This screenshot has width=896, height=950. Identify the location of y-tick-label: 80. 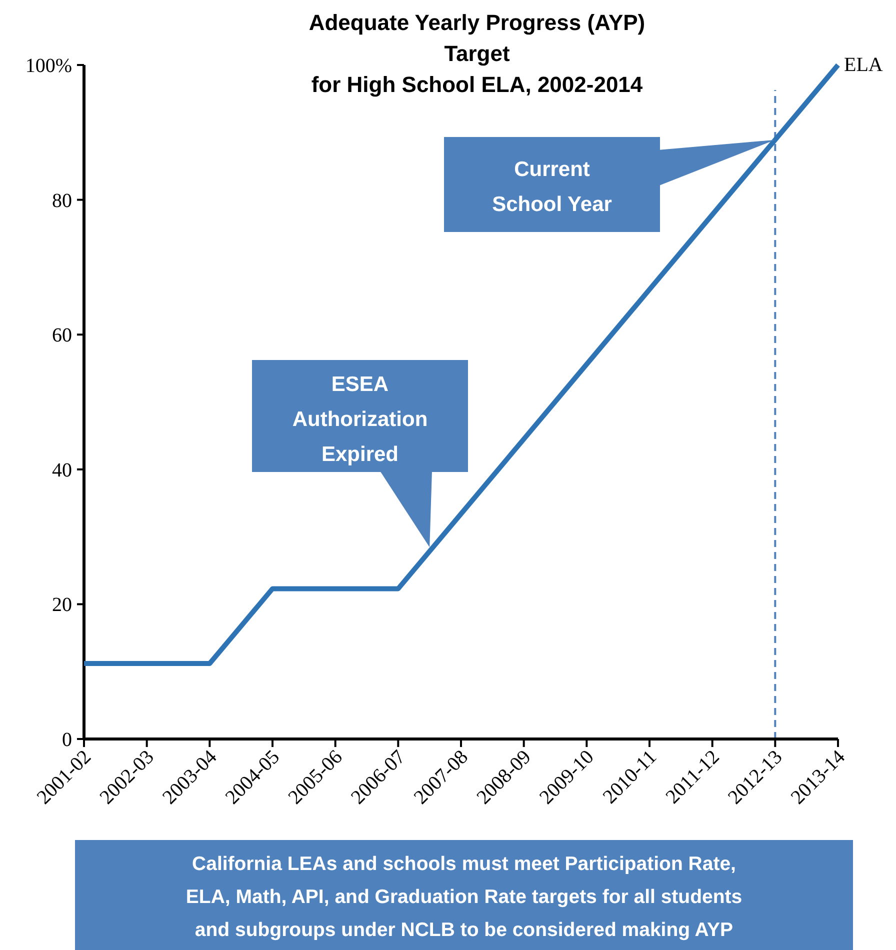
(62, 201).